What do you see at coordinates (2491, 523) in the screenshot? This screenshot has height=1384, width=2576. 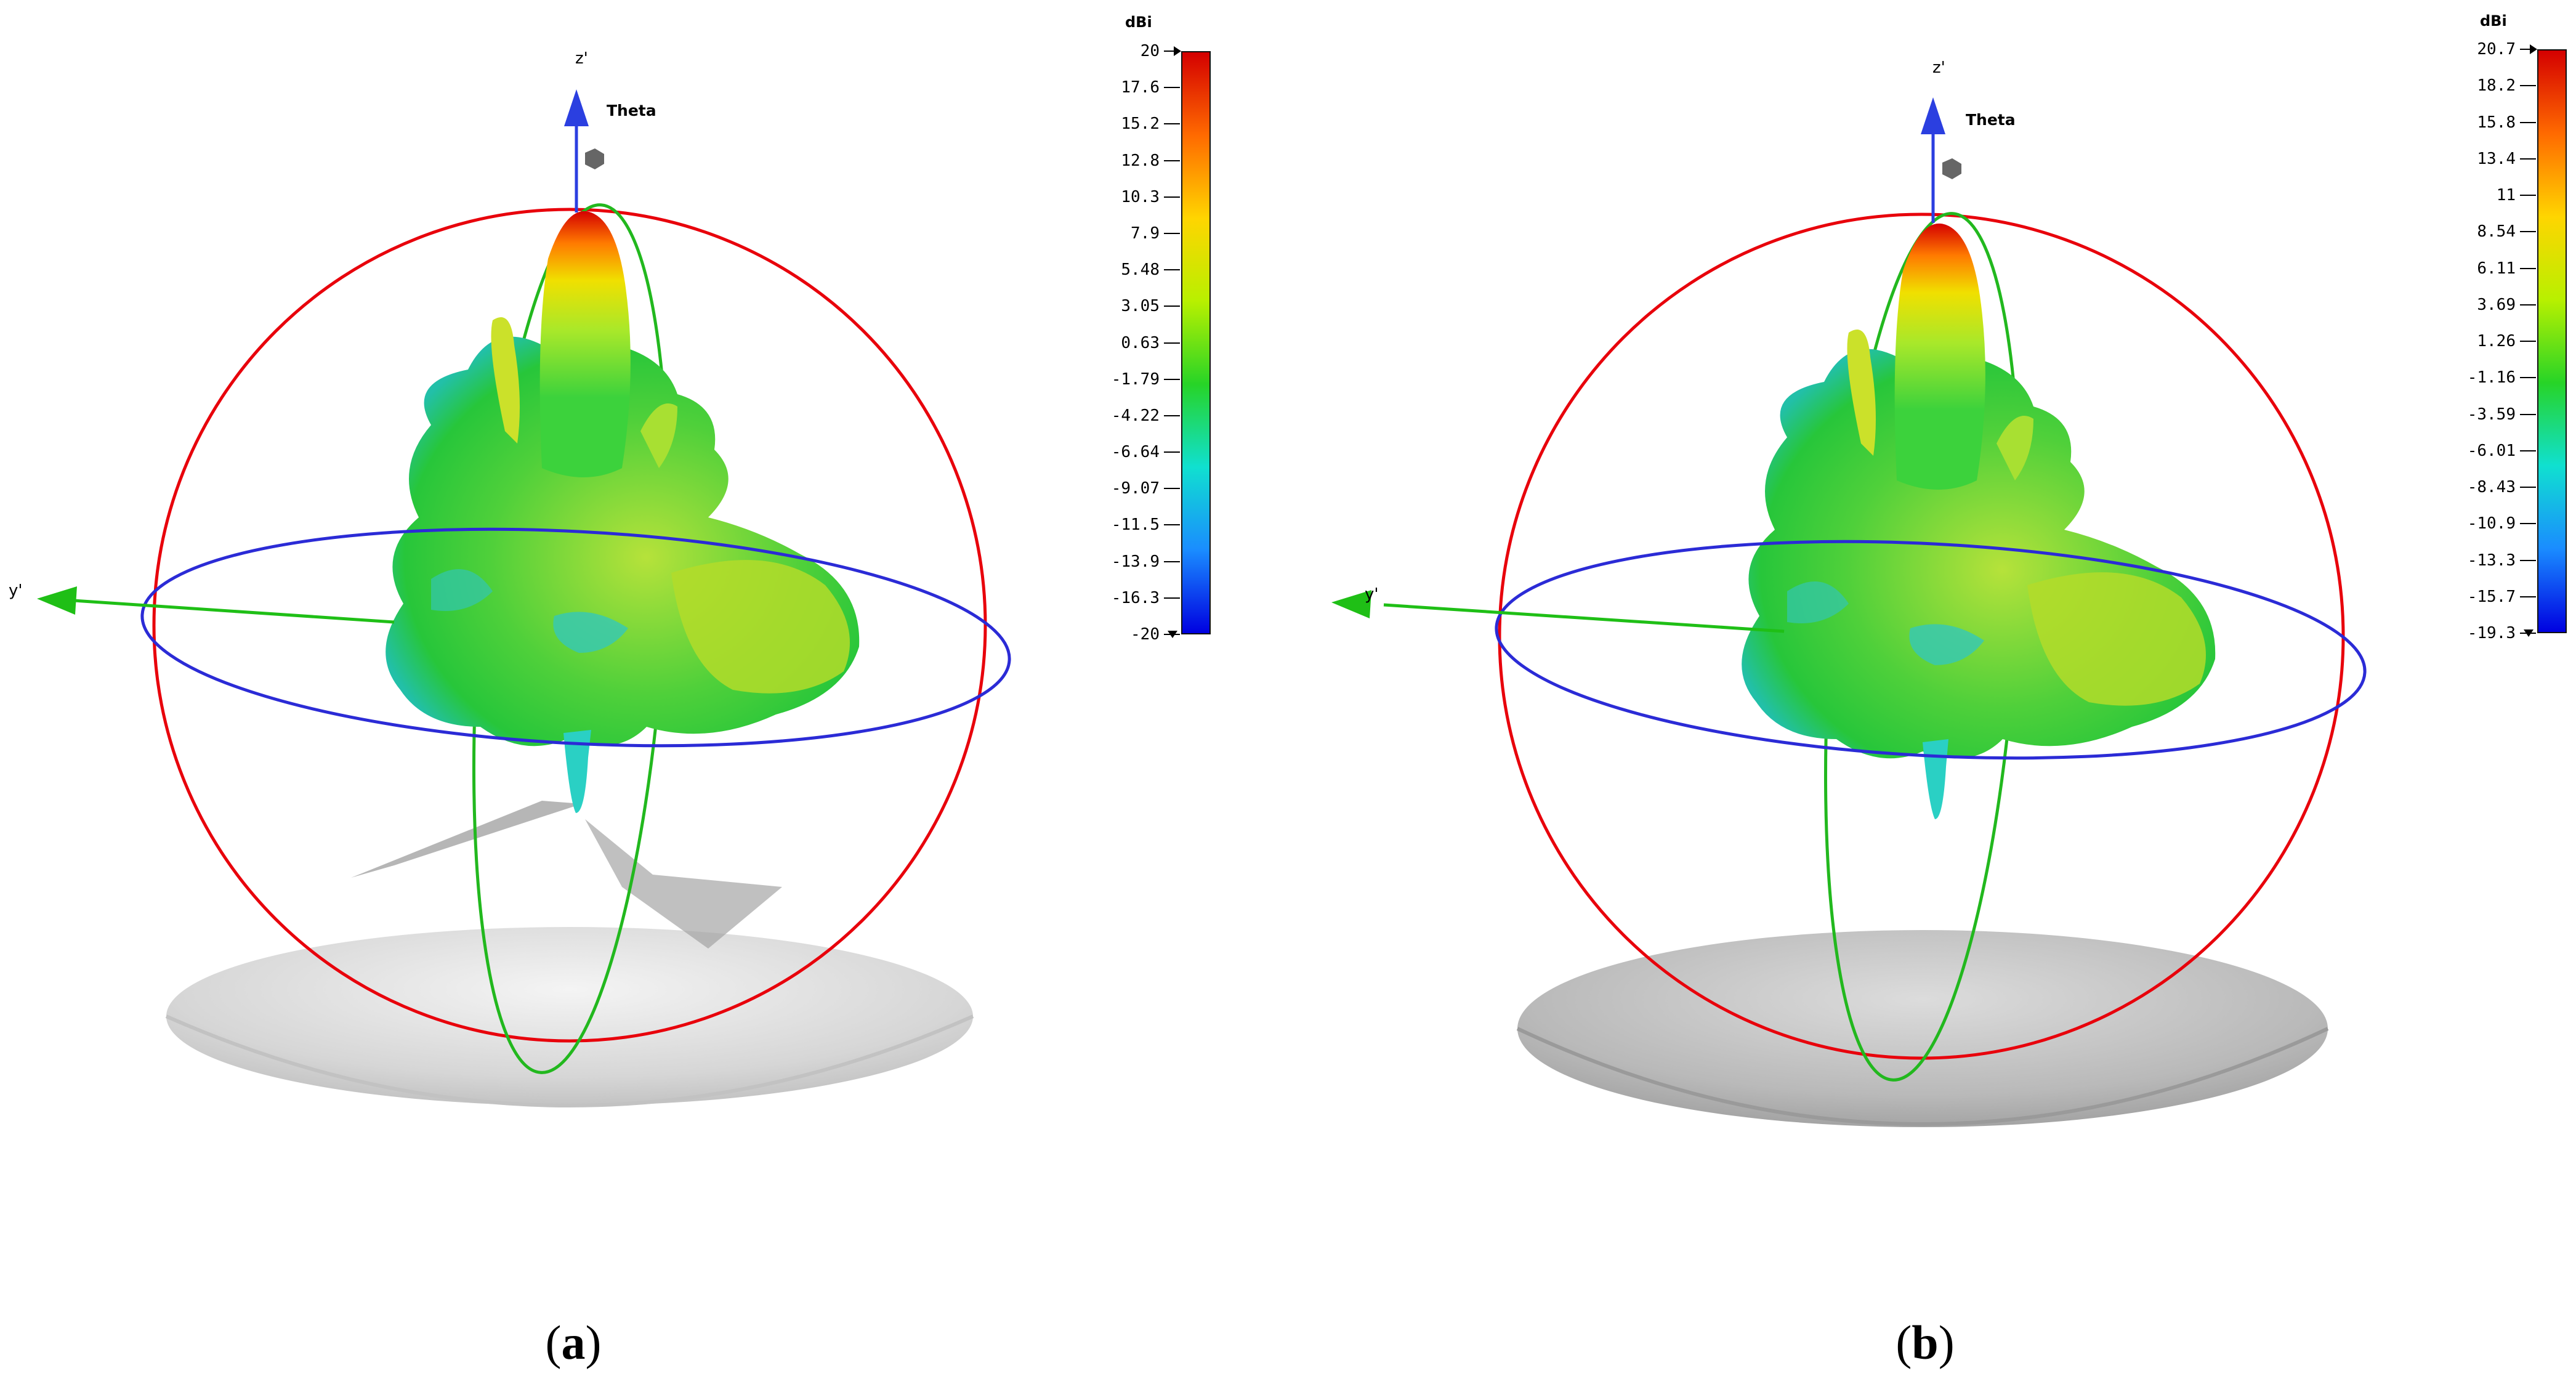 I see `colorbar-tick-label: -10.9` at bounding box center [2491, 523].